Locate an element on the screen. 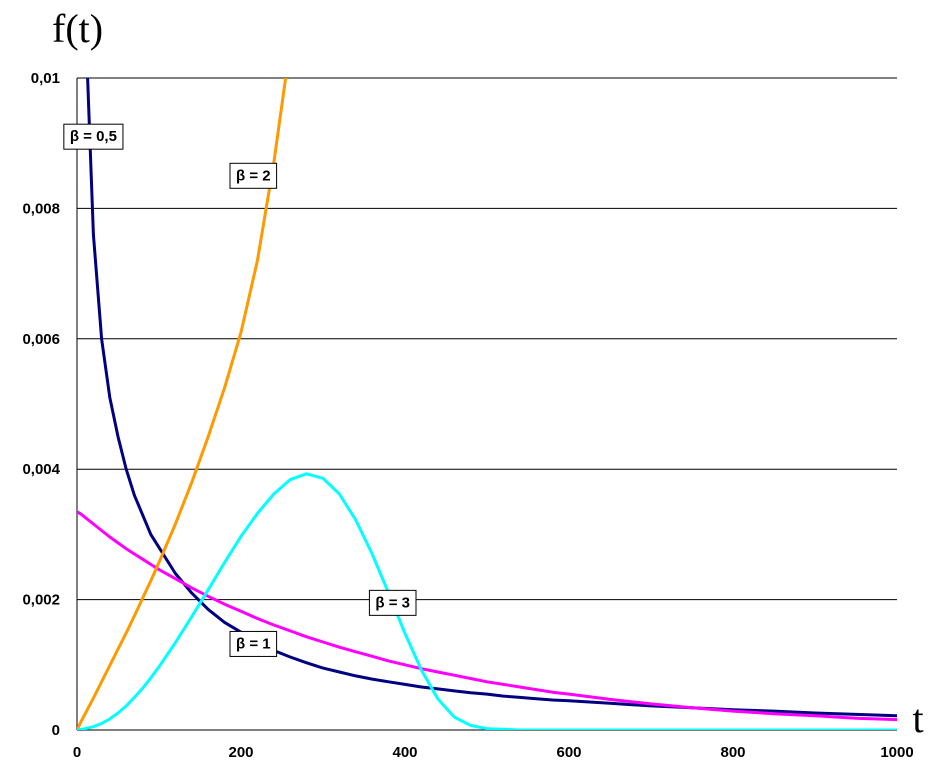 The image size is (936, 774). x-tick-label: 1000 is located at coordinates (896, 752).